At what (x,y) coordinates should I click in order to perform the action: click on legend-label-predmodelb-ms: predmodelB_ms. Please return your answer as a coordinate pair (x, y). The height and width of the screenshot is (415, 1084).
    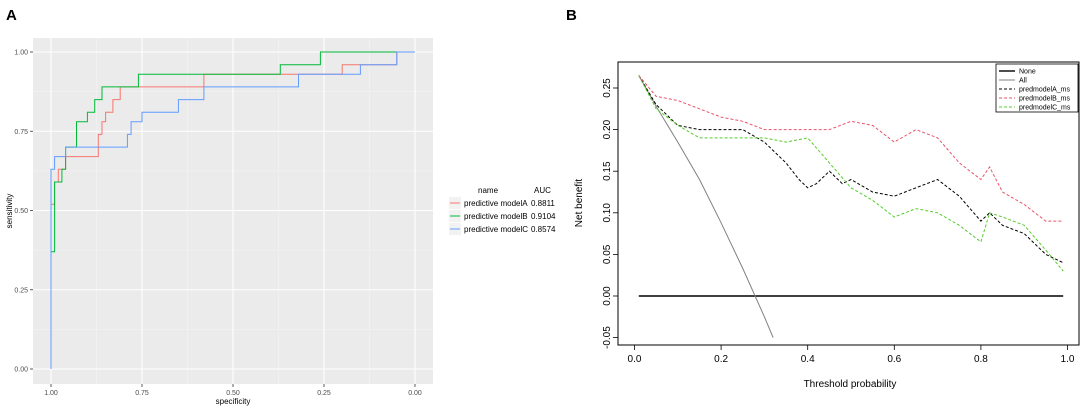
    Looking at the image, I should click on (1044, 99).